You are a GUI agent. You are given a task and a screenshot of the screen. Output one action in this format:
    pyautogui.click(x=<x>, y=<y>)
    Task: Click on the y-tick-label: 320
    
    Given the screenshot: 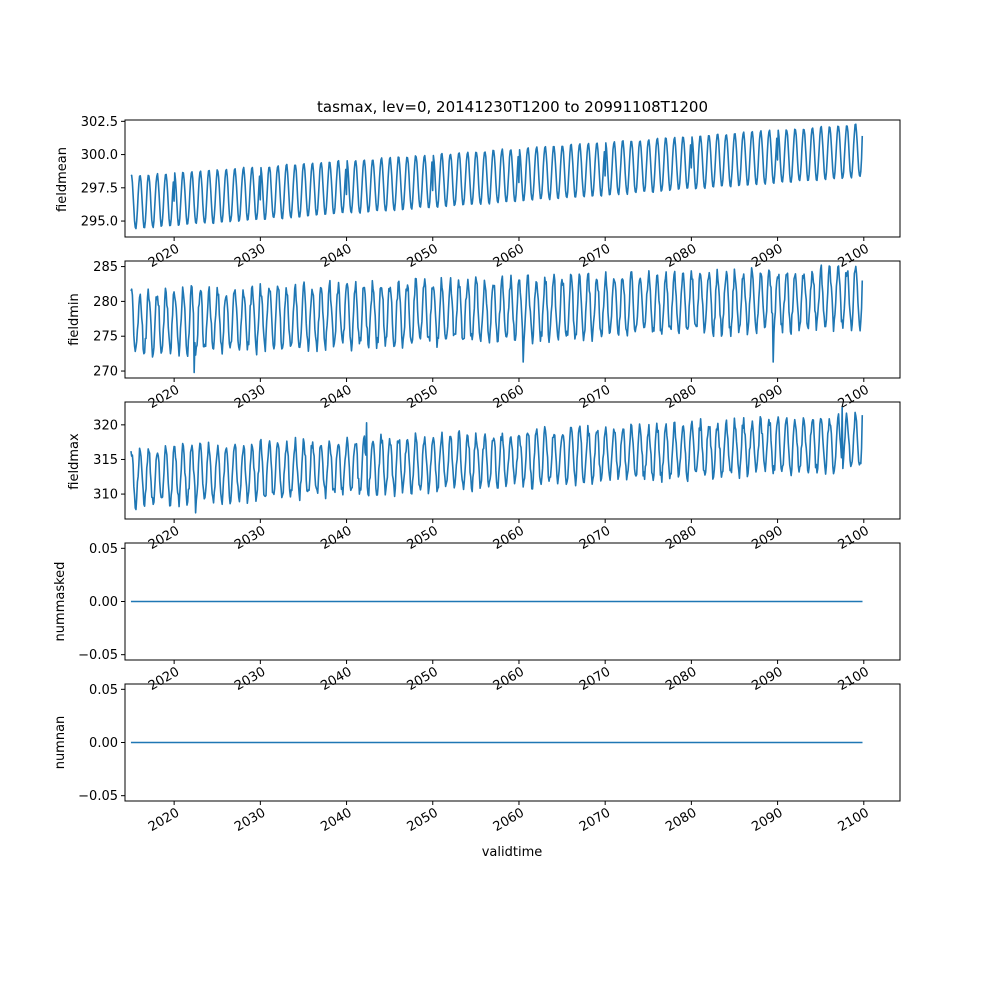 What is the action you would take?
    pyautogui.click(x=105, y=425)
    